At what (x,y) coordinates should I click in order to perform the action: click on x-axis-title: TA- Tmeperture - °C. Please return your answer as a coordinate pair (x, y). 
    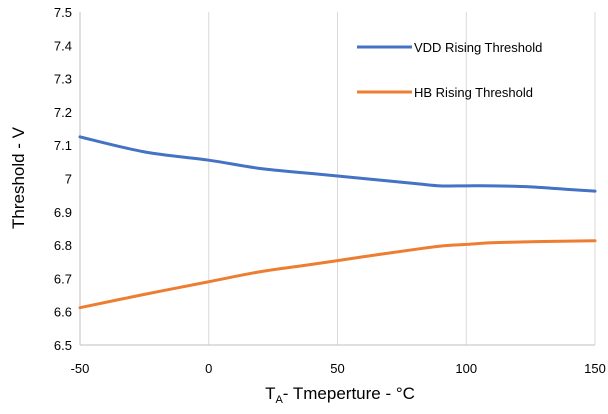
    Looking at the image, I should click on (340, 395).